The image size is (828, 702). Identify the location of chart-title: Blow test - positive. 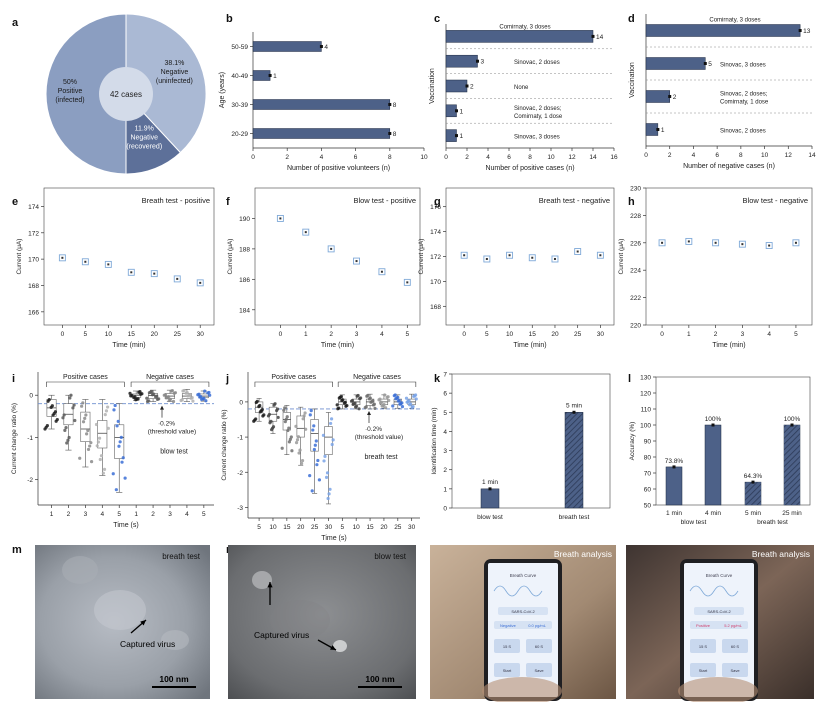
(384, 200).